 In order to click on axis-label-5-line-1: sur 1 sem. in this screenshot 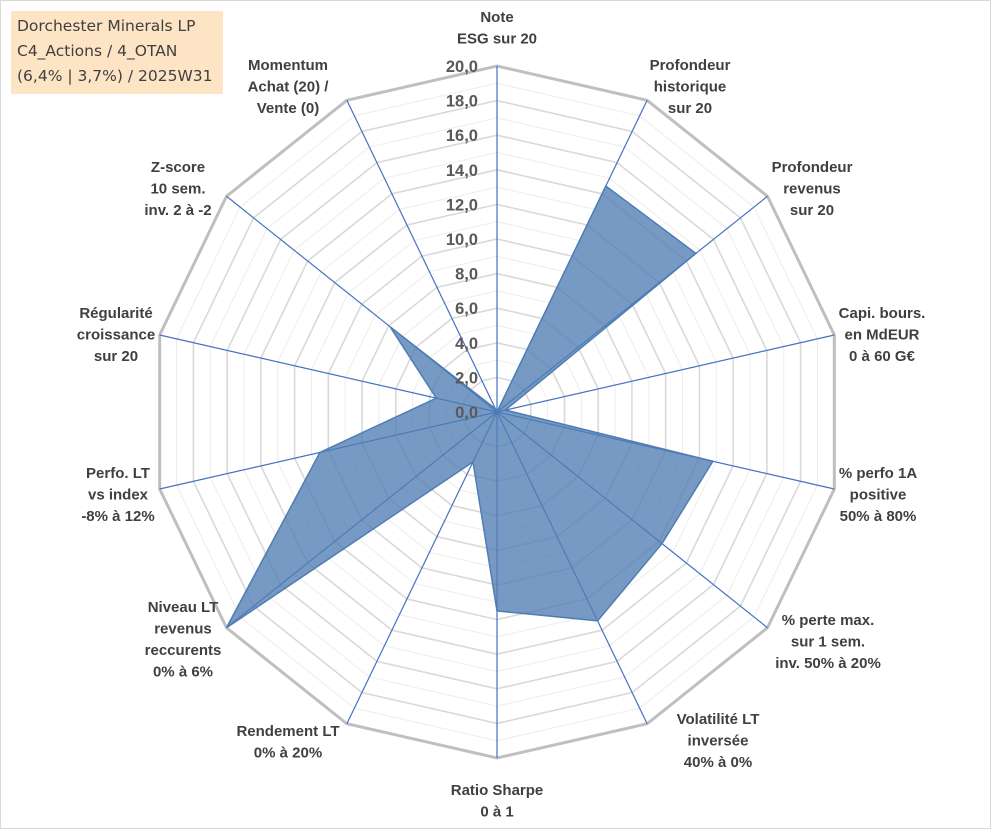, I will do `click(828, 642)`.